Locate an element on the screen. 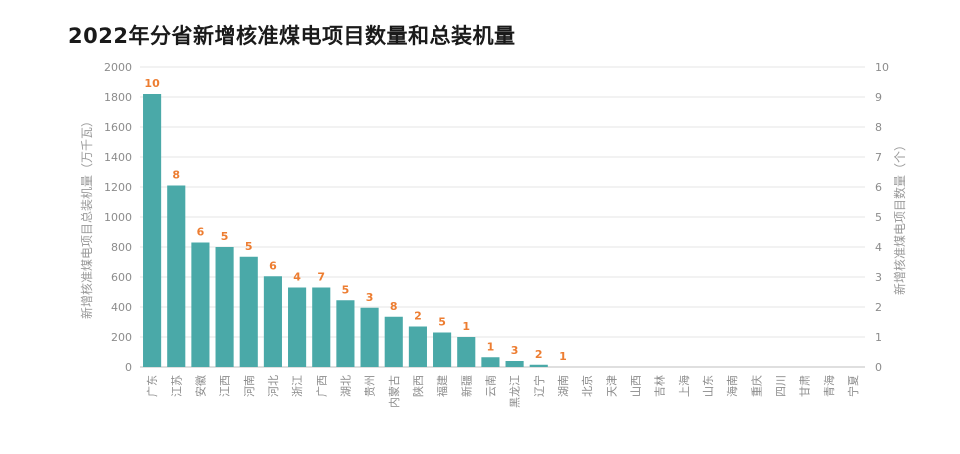 The width and height of the screenshot is (960, 454). category-label: 河南 is located at coordinates (249, 386).